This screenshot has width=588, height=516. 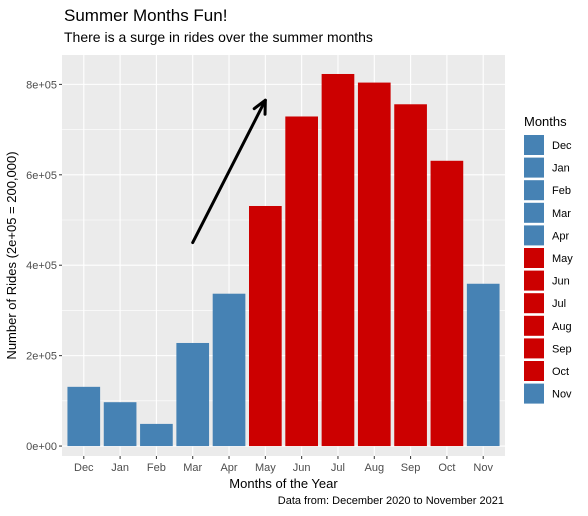 What do you see at coordinates (41, 447) in the screenshot?
I see `y-tick-label: 0e+00` at bounding box center [41, 447].